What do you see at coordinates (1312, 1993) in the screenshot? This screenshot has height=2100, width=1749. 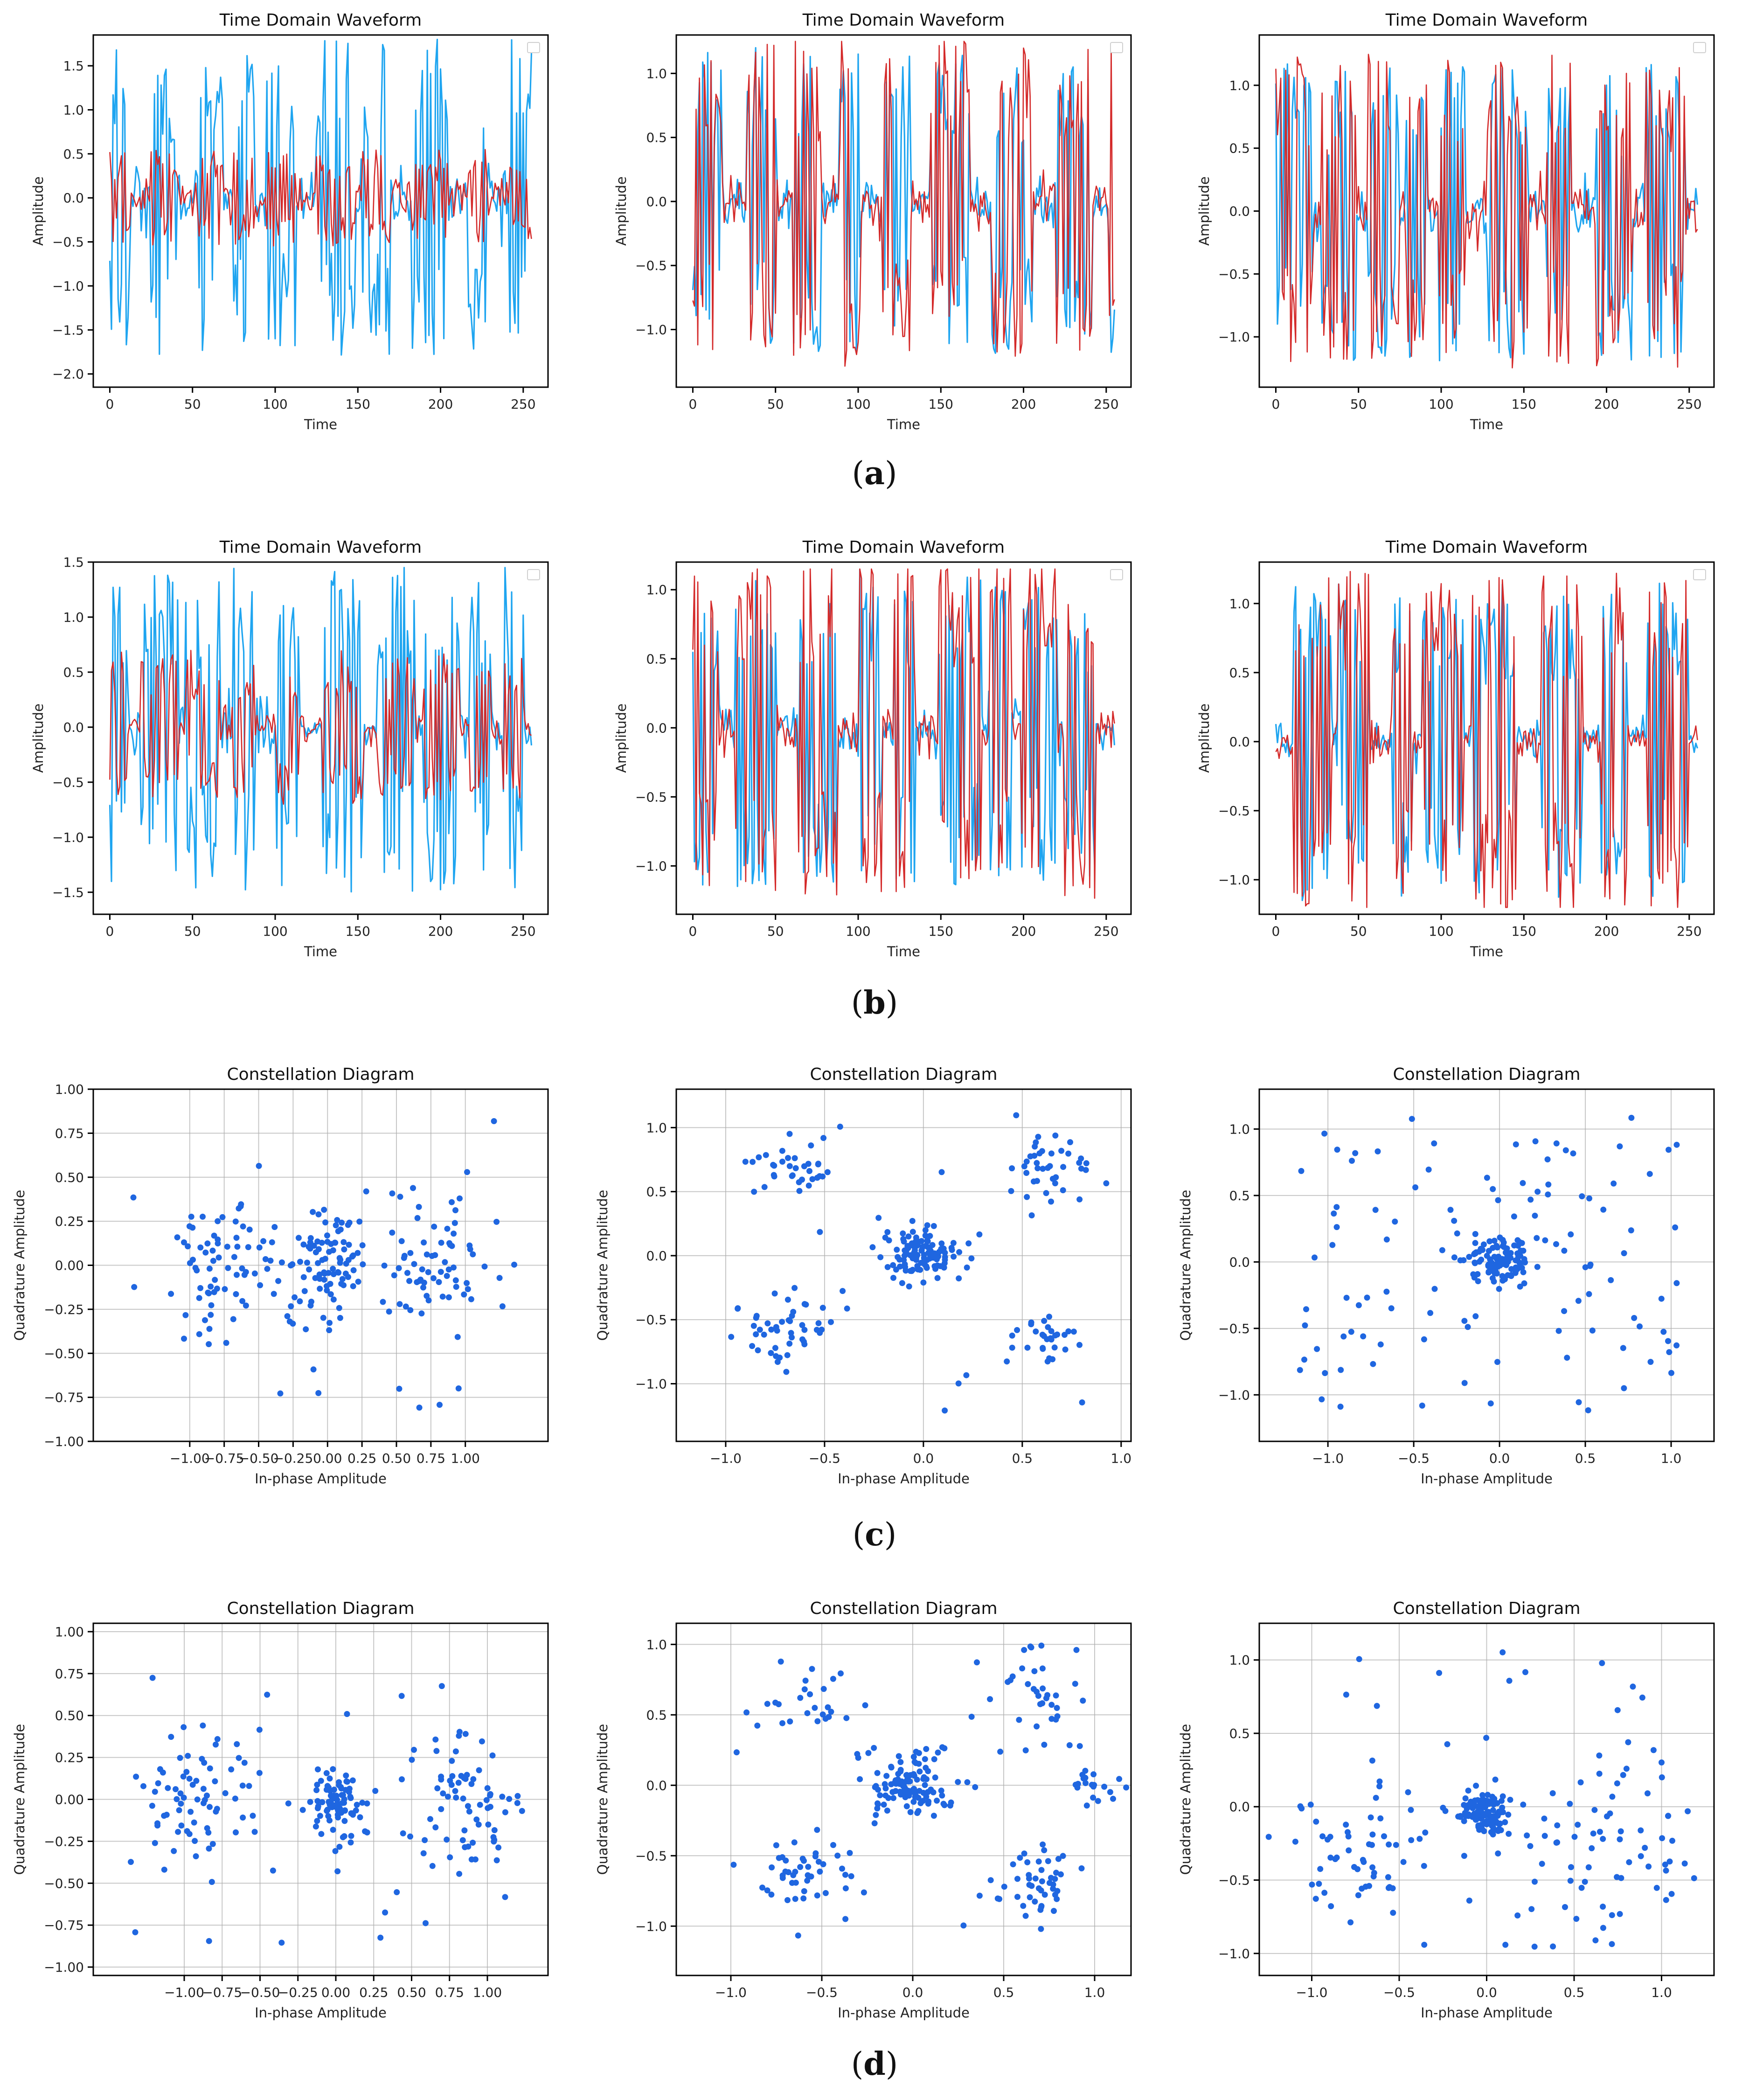 I see `x-tick-label: −1.0` at bounding box center [1312, 1993].